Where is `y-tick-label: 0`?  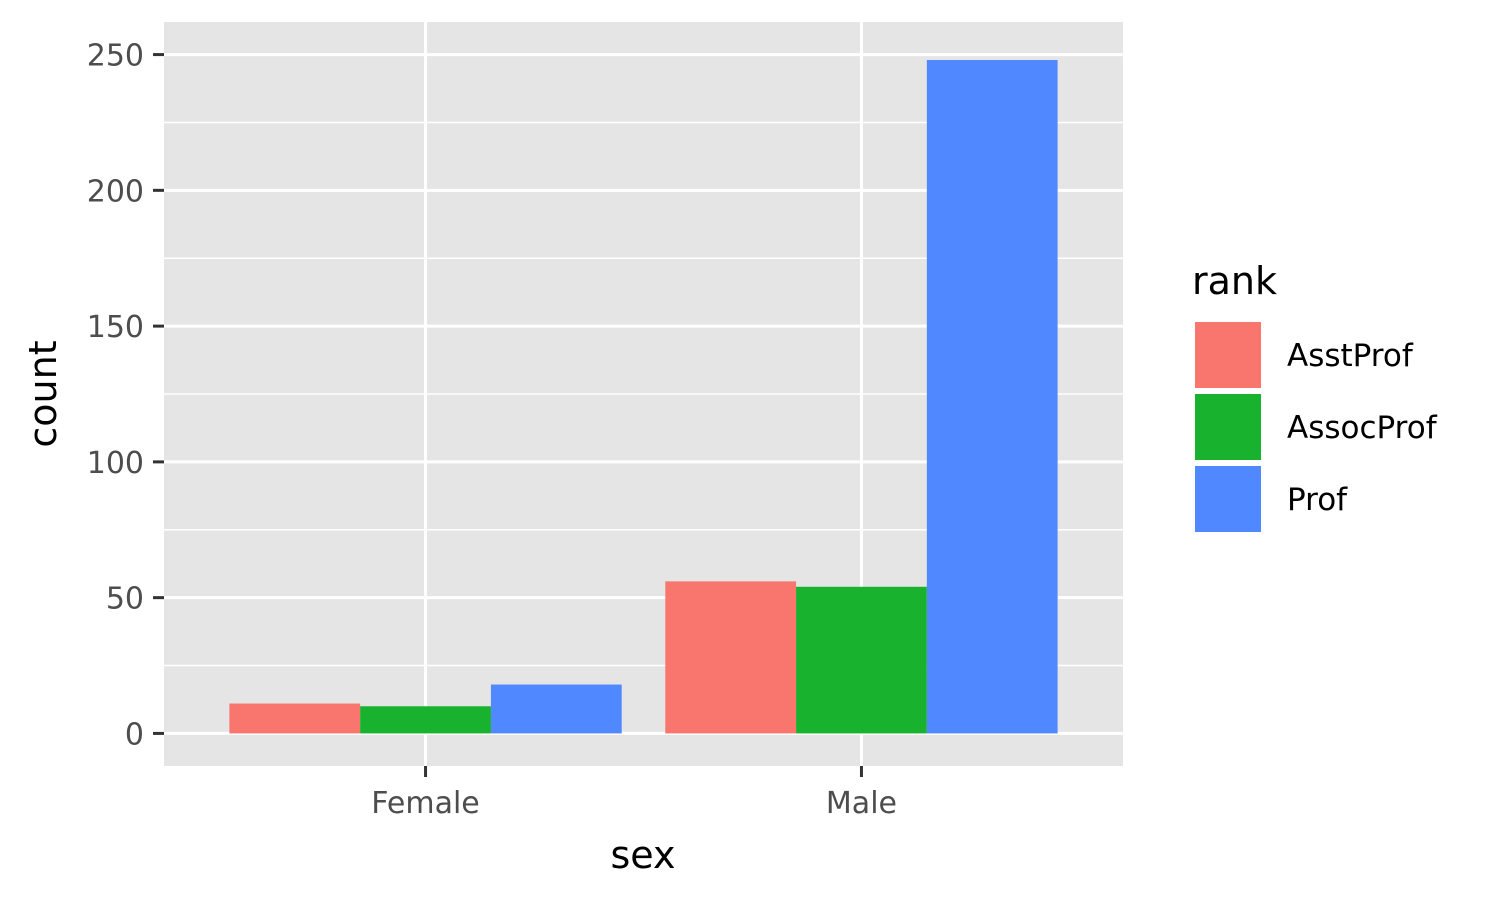
y-tick-label: 0 is located at coordinates (134, 734).